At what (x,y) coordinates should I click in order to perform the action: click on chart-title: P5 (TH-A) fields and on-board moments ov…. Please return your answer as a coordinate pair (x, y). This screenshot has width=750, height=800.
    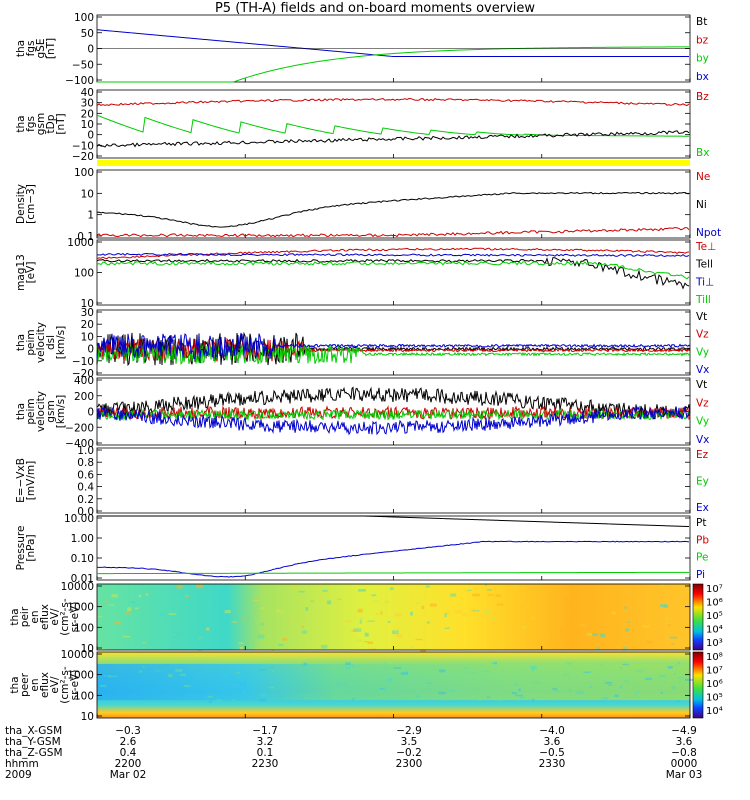
    Looking at the image, I should click on (375, 8).